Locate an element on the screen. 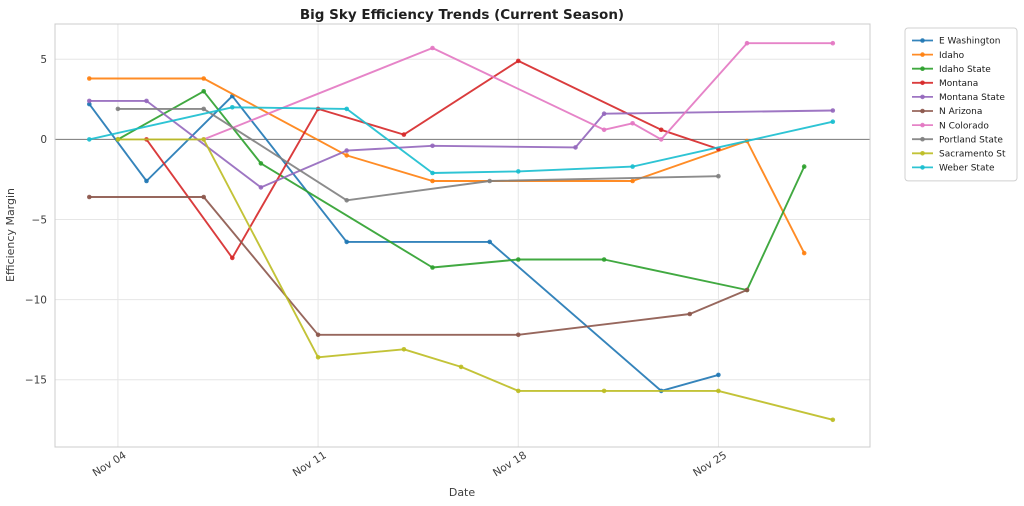 The width and height of the screenshot is (1024, 506). y-tick-label: −10 is located at coordinates (36, 300).